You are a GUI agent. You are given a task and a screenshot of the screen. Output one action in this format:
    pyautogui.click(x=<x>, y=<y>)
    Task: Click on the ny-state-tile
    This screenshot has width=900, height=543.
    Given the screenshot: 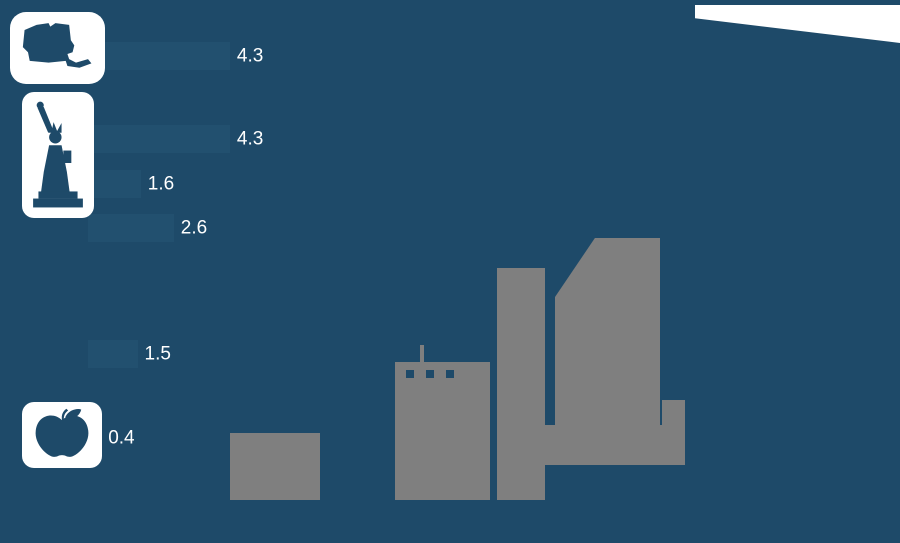 What is the action you would take?
    pyautogui.click(x=57, y=48)
    